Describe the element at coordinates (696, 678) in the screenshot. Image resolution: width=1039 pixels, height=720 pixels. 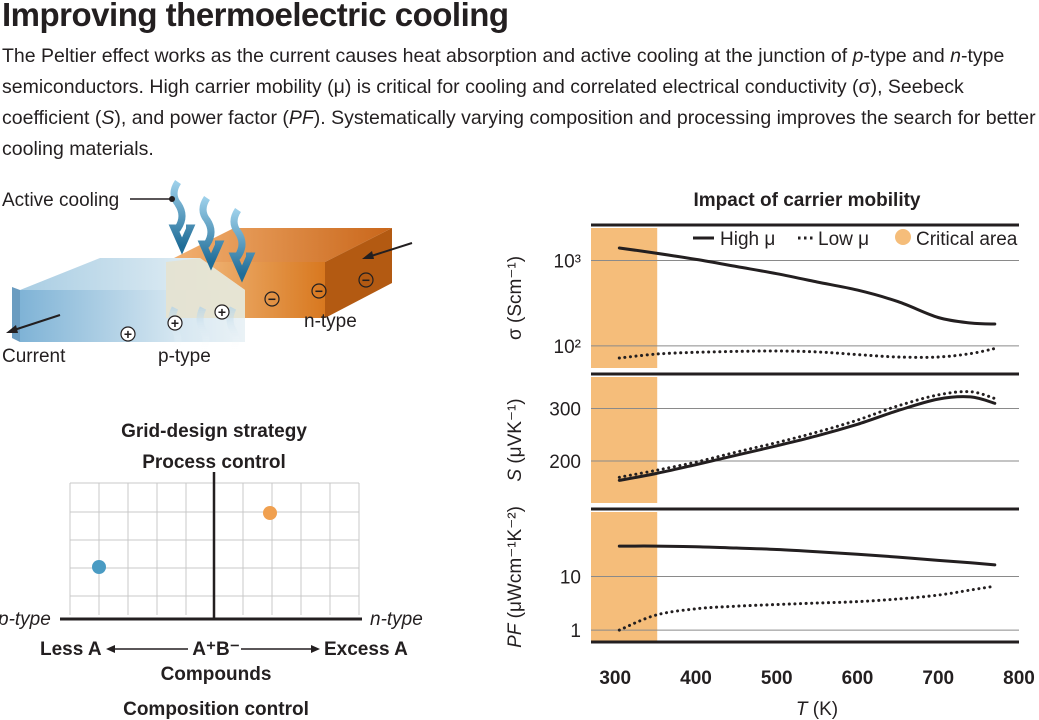
I see `x-tick-label: 400` at that location.